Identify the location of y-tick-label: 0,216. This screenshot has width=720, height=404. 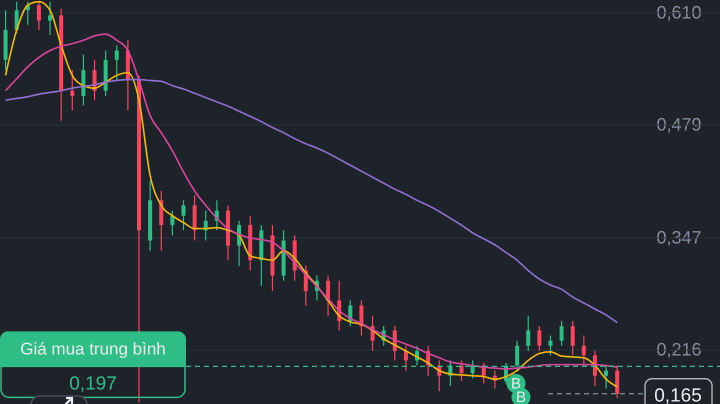
(679, 350).